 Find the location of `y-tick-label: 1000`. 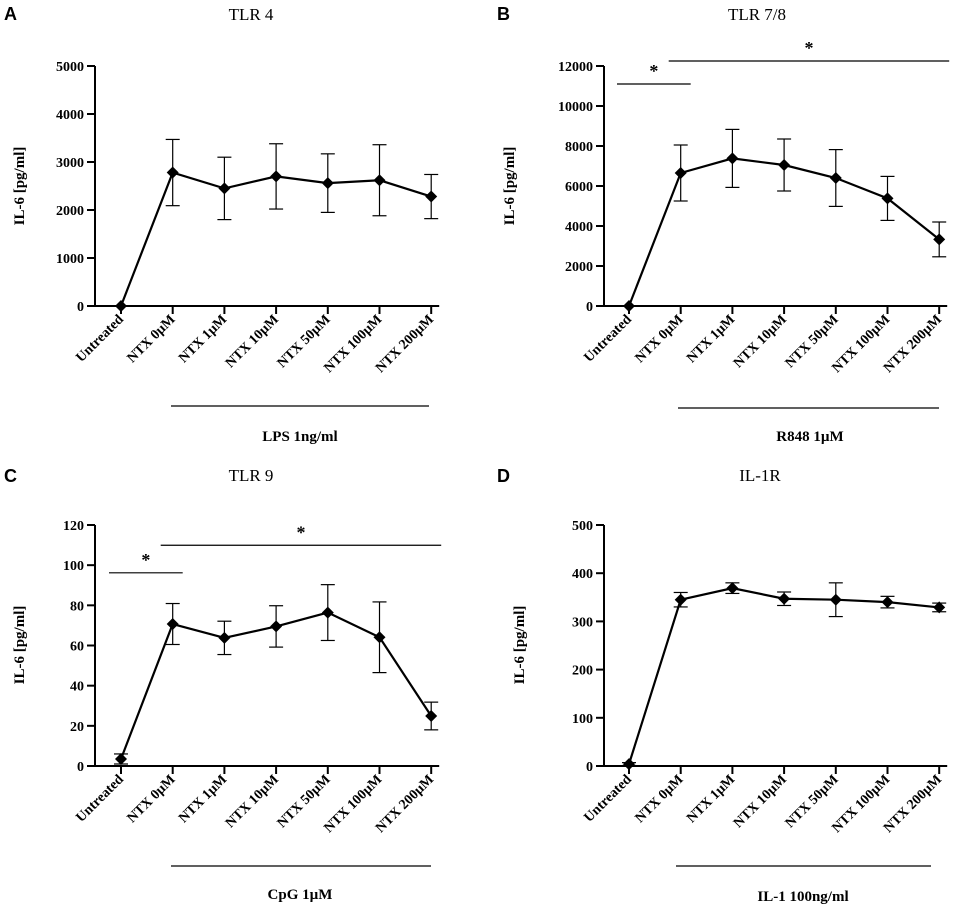

y-tick-label: 1000 is located at coordinates (70, 259).